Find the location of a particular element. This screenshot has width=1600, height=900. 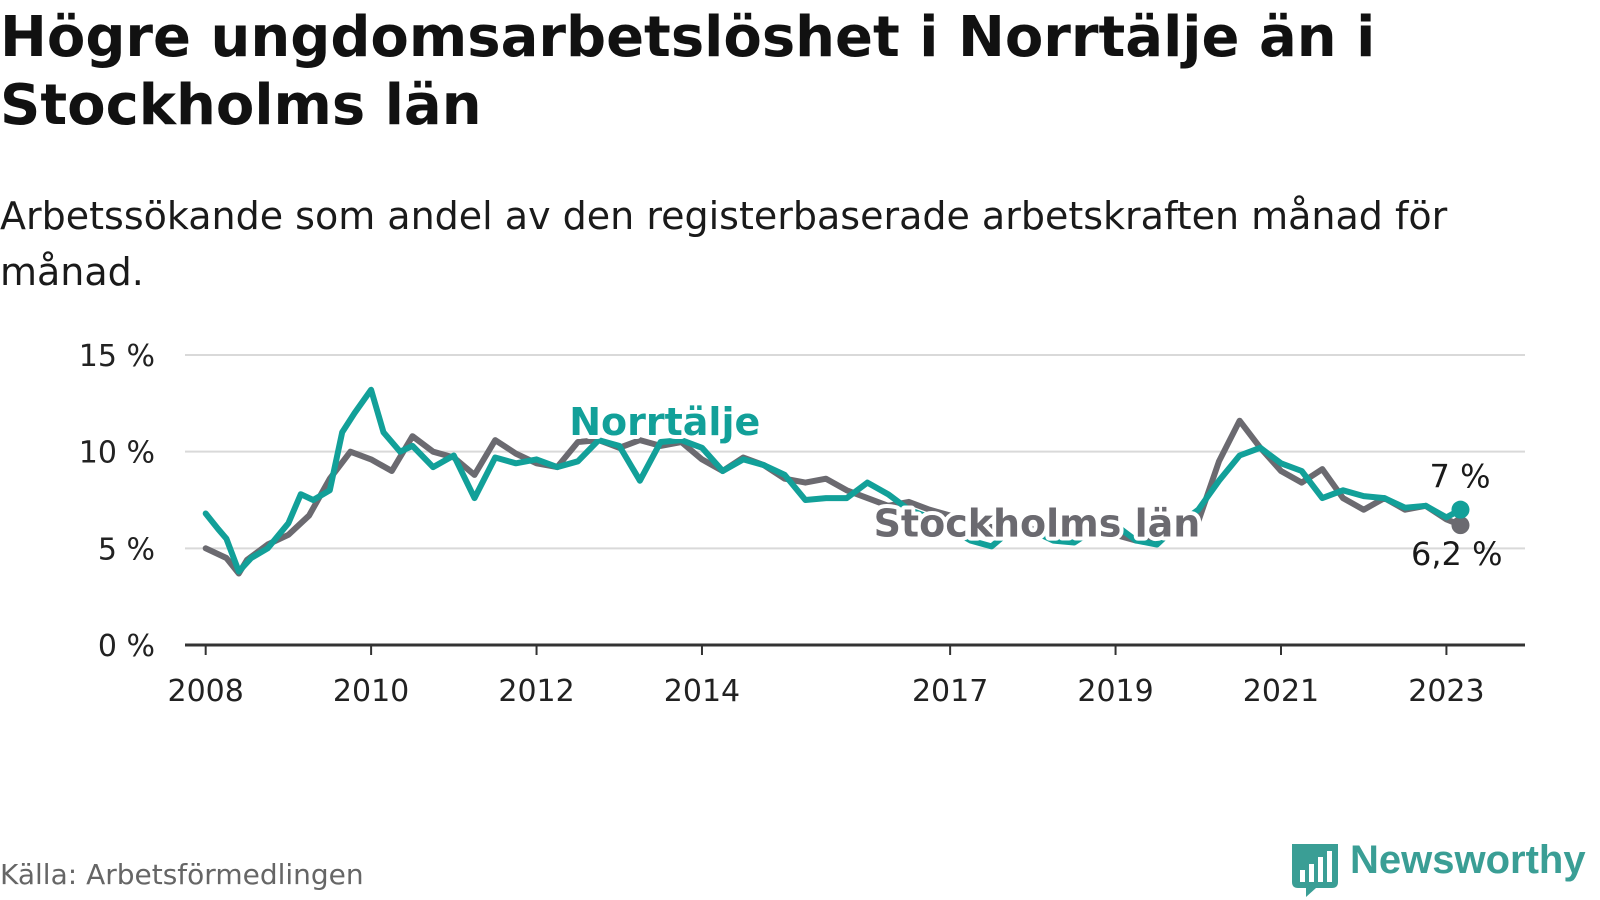

end-label-norrtalje: 7 % is located at coordinates (1460, 477).